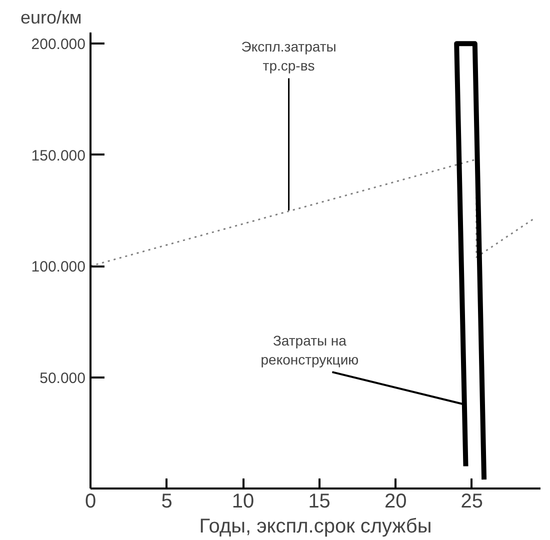 The width and height of the screenshot is (550, 540). What do you see at coordinates (395, 501) in the screenshot?
I see `x-tick-label: 20` at bounding box center [395, 501].